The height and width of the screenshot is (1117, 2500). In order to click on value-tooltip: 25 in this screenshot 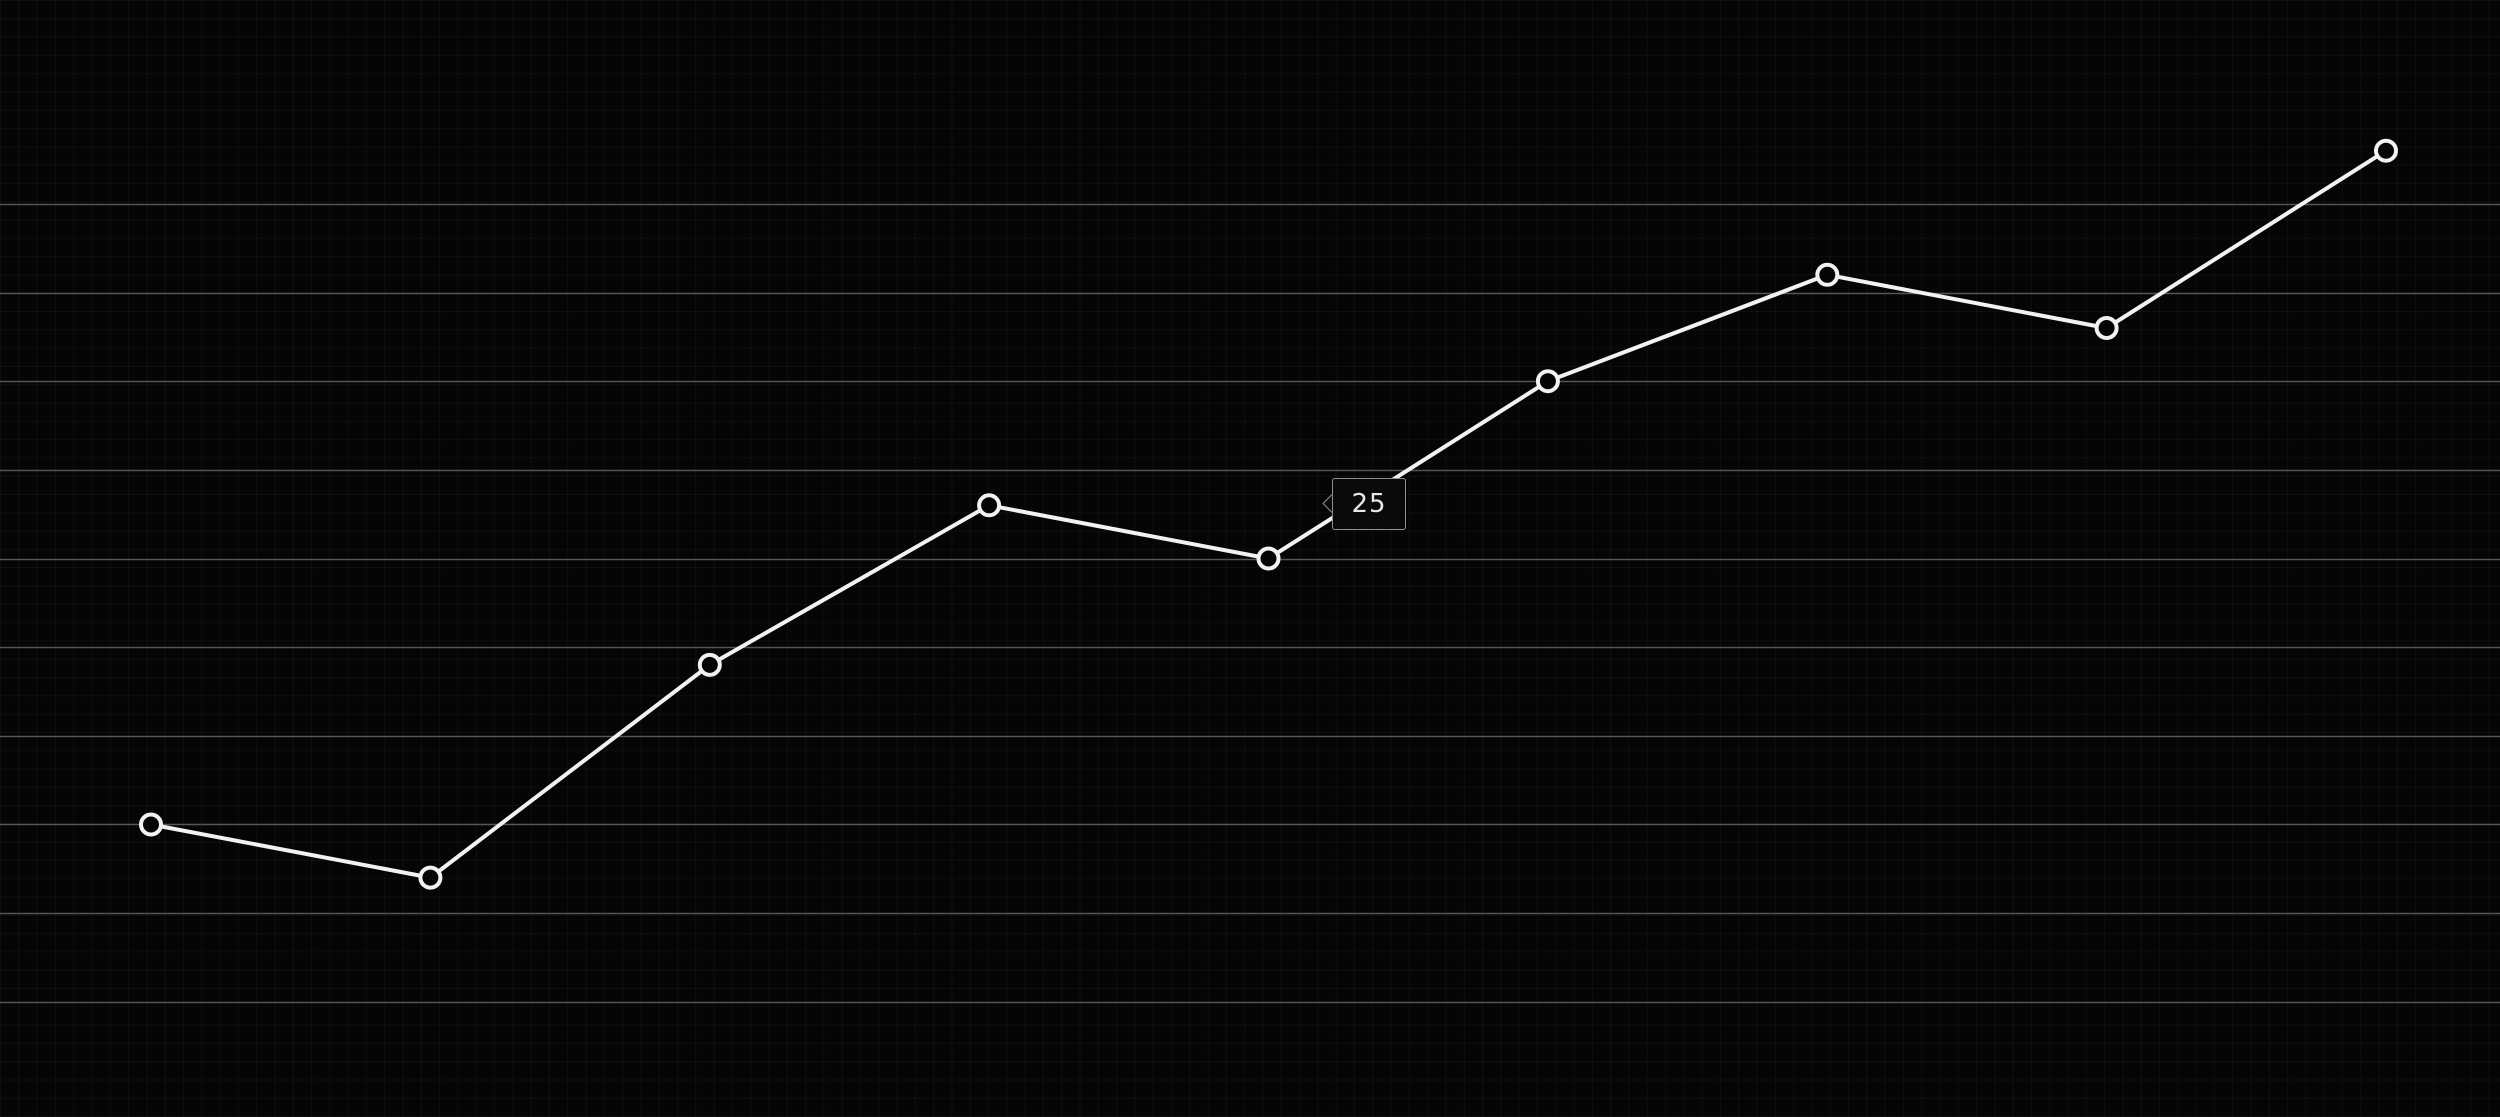, I will do `click(1369, 504)`.